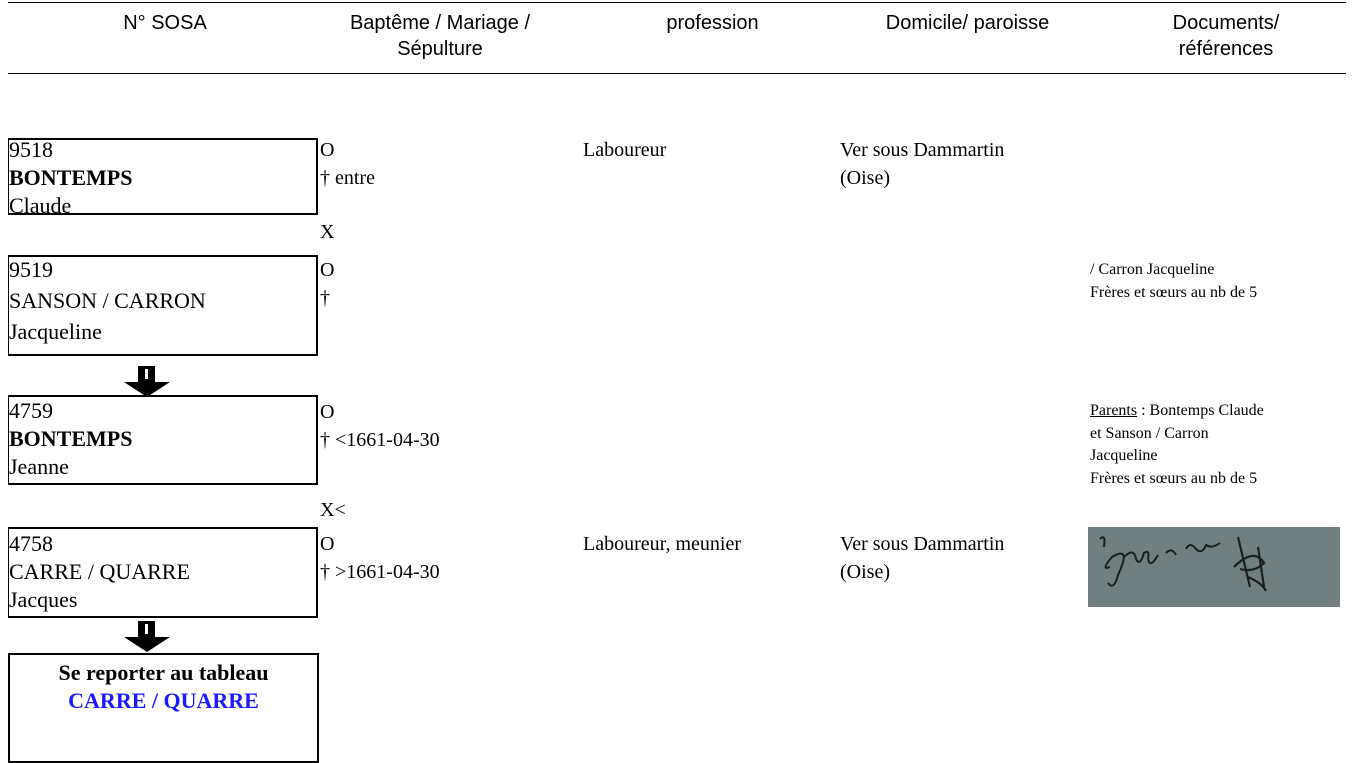 Image resolution: width=1356 pixels, height=763 pixels. I want to click on events: O † >1661-04-30, so click(380, 558).